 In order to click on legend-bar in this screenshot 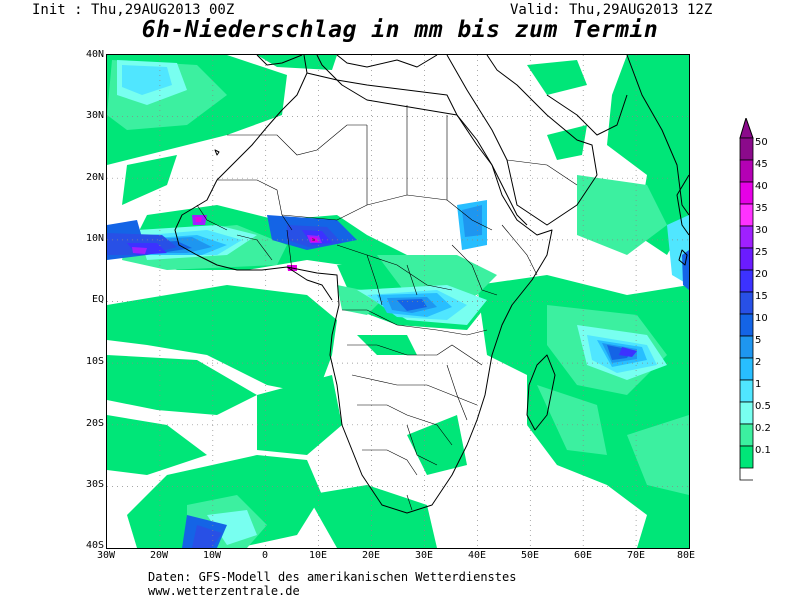, I will do `click(746, 299)`.